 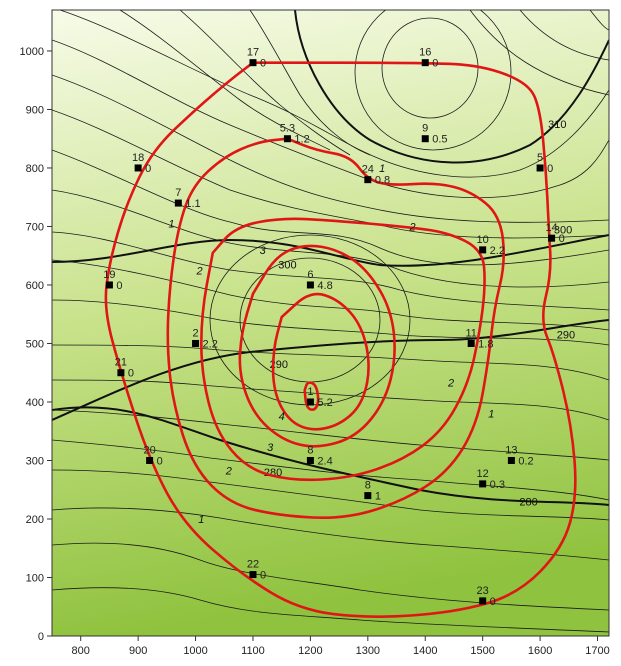 What do you see at coordinates (324, 286) in the screenshot?
I see `point-value: 4.8` at bounding box center [324, 286].